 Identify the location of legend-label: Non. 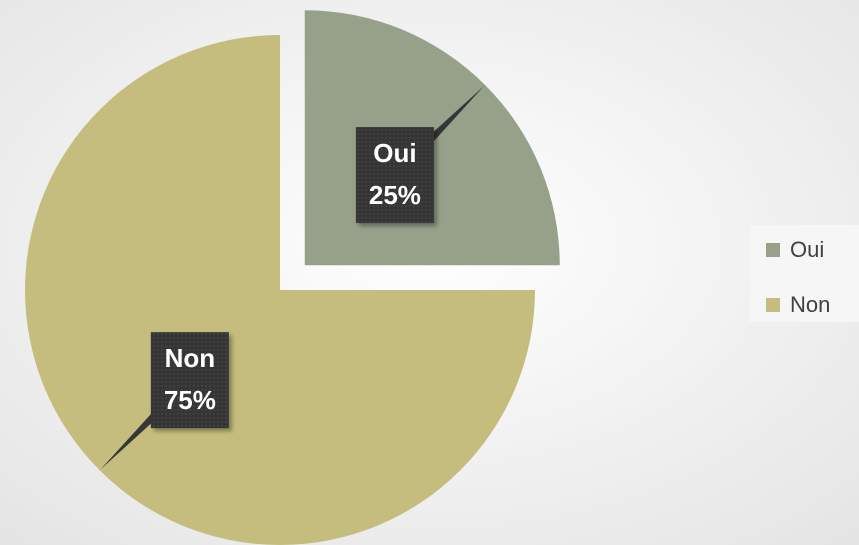
(810, 304).